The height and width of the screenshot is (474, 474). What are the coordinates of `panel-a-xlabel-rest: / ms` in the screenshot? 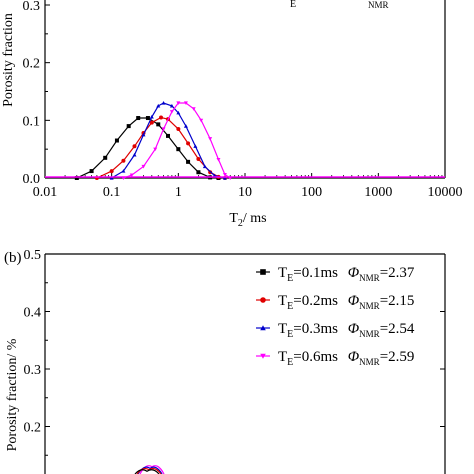 It's located at (255, 218).